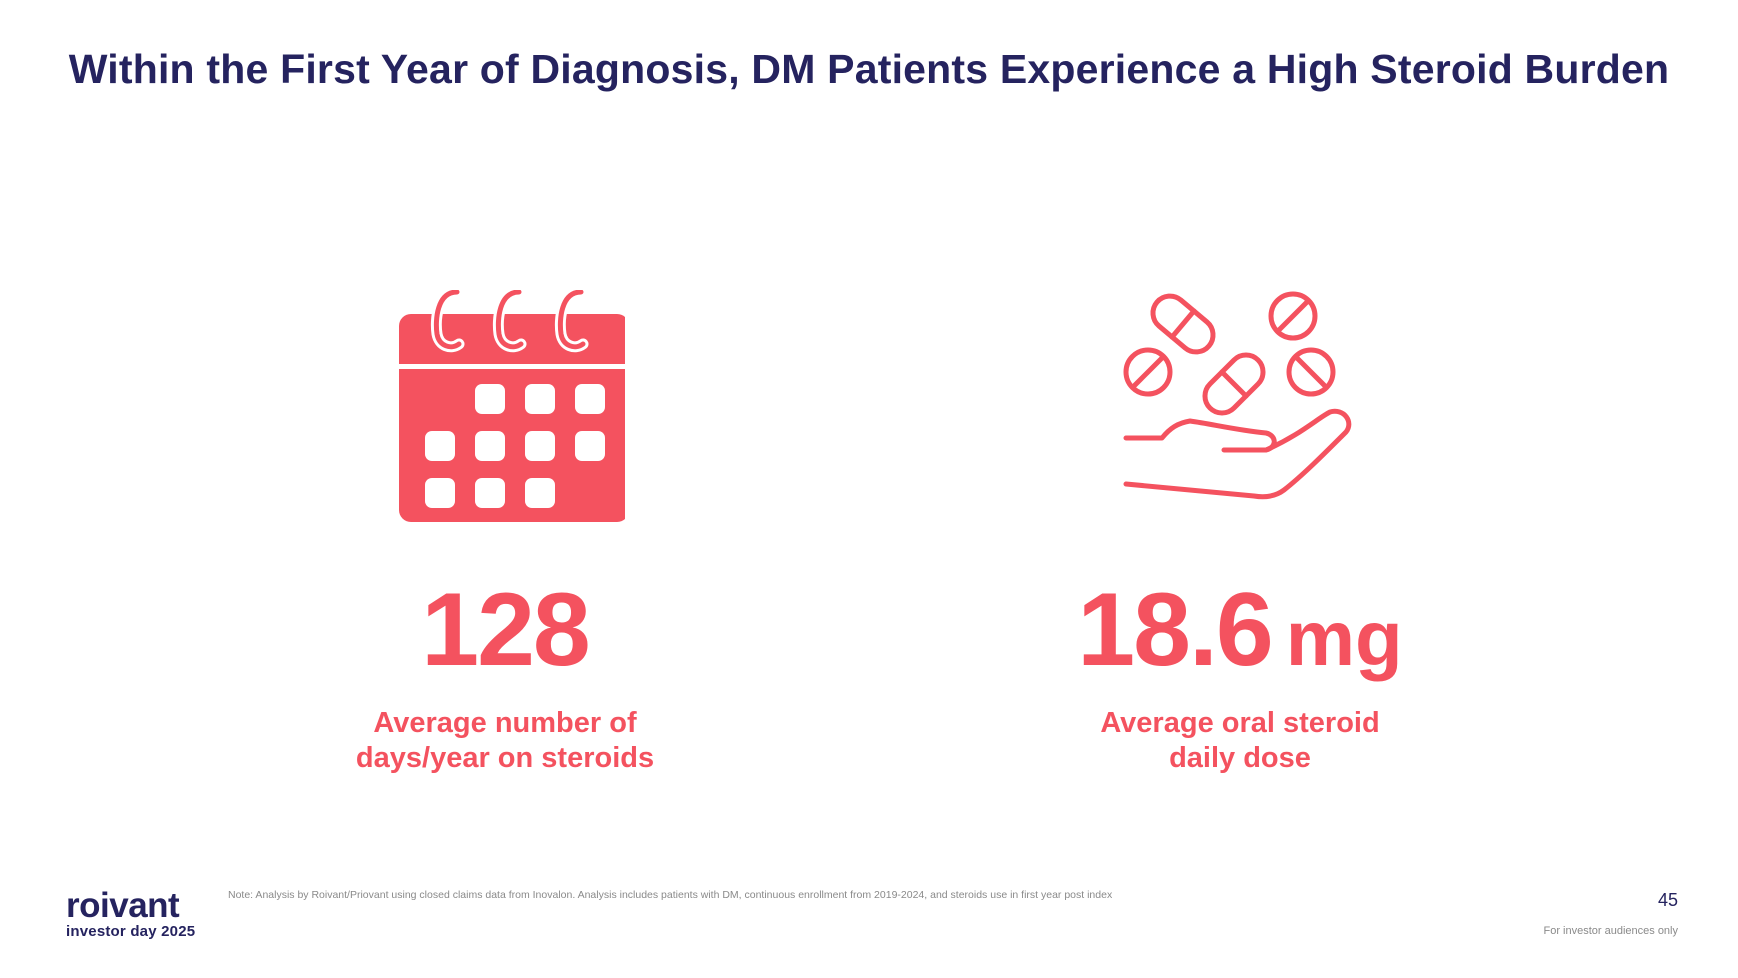  I want to click on stat-value: 18.6 mg, so click(1240, 630).